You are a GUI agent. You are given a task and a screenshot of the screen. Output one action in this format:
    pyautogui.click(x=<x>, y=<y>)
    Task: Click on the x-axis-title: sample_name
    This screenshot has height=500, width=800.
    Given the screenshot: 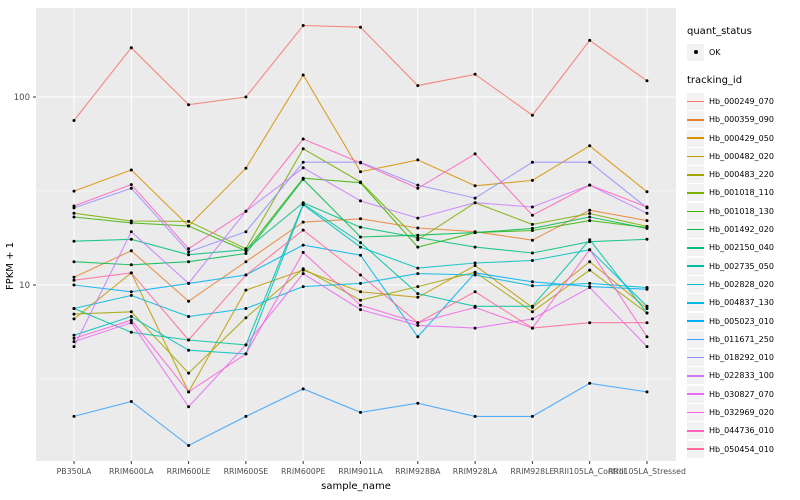 What is the action you would take?
    pyautogui.click(x=356, y=486)
    